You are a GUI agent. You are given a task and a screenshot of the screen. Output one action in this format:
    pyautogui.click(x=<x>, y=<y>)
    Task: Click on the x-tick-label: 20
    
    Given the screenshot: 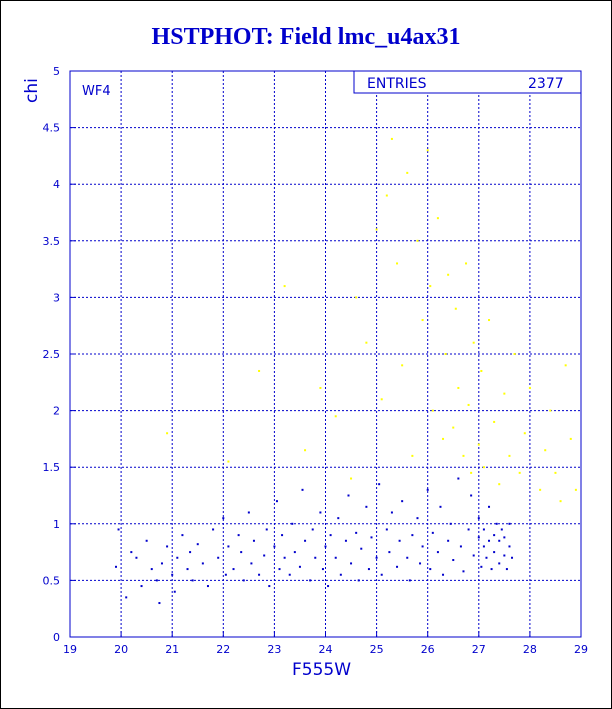 What is the action you would take?
    pyautogui.click(x=121, y=649)
    